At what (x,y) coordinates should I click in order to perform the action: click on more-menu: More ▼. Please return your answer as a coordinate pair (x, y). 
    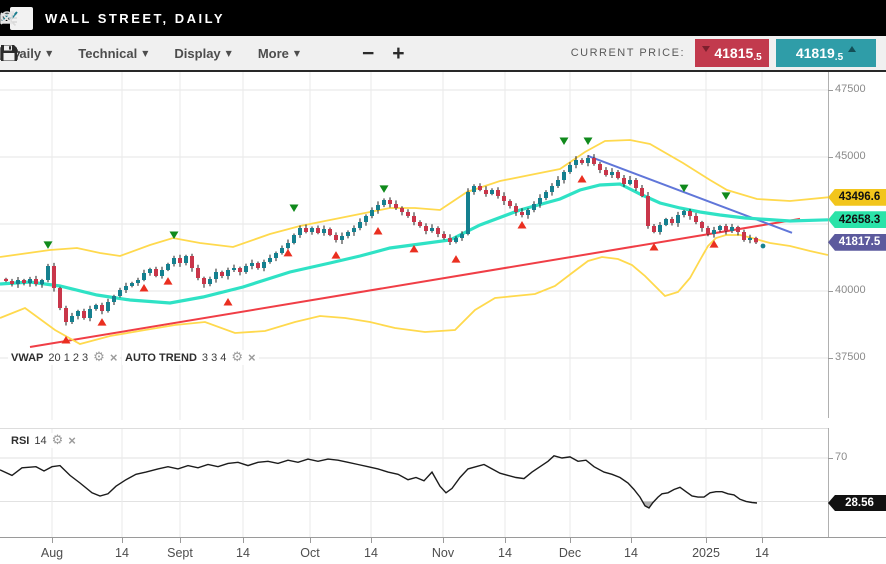
    Looking at the image, I should click on (279, 53).